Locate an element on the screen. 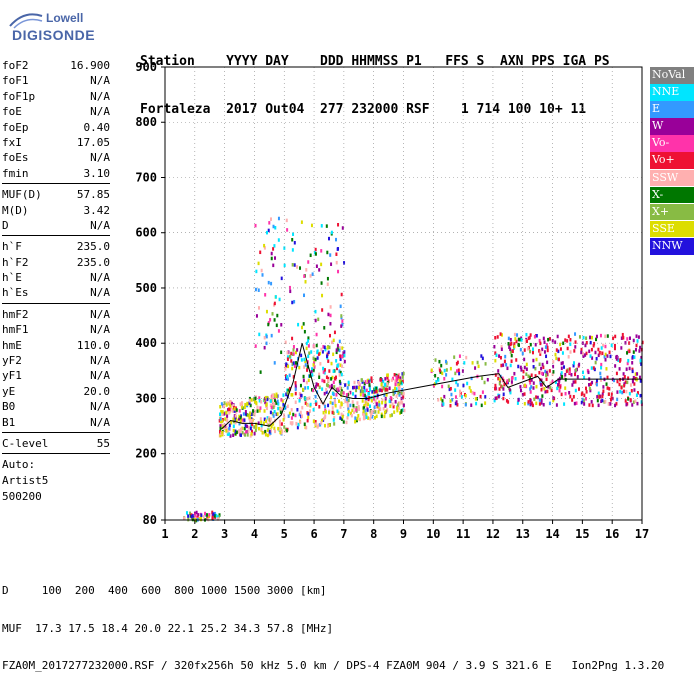 The image size is (700, 685). legend-item-vo-: Vo+ is located at coordinates (672, 161).